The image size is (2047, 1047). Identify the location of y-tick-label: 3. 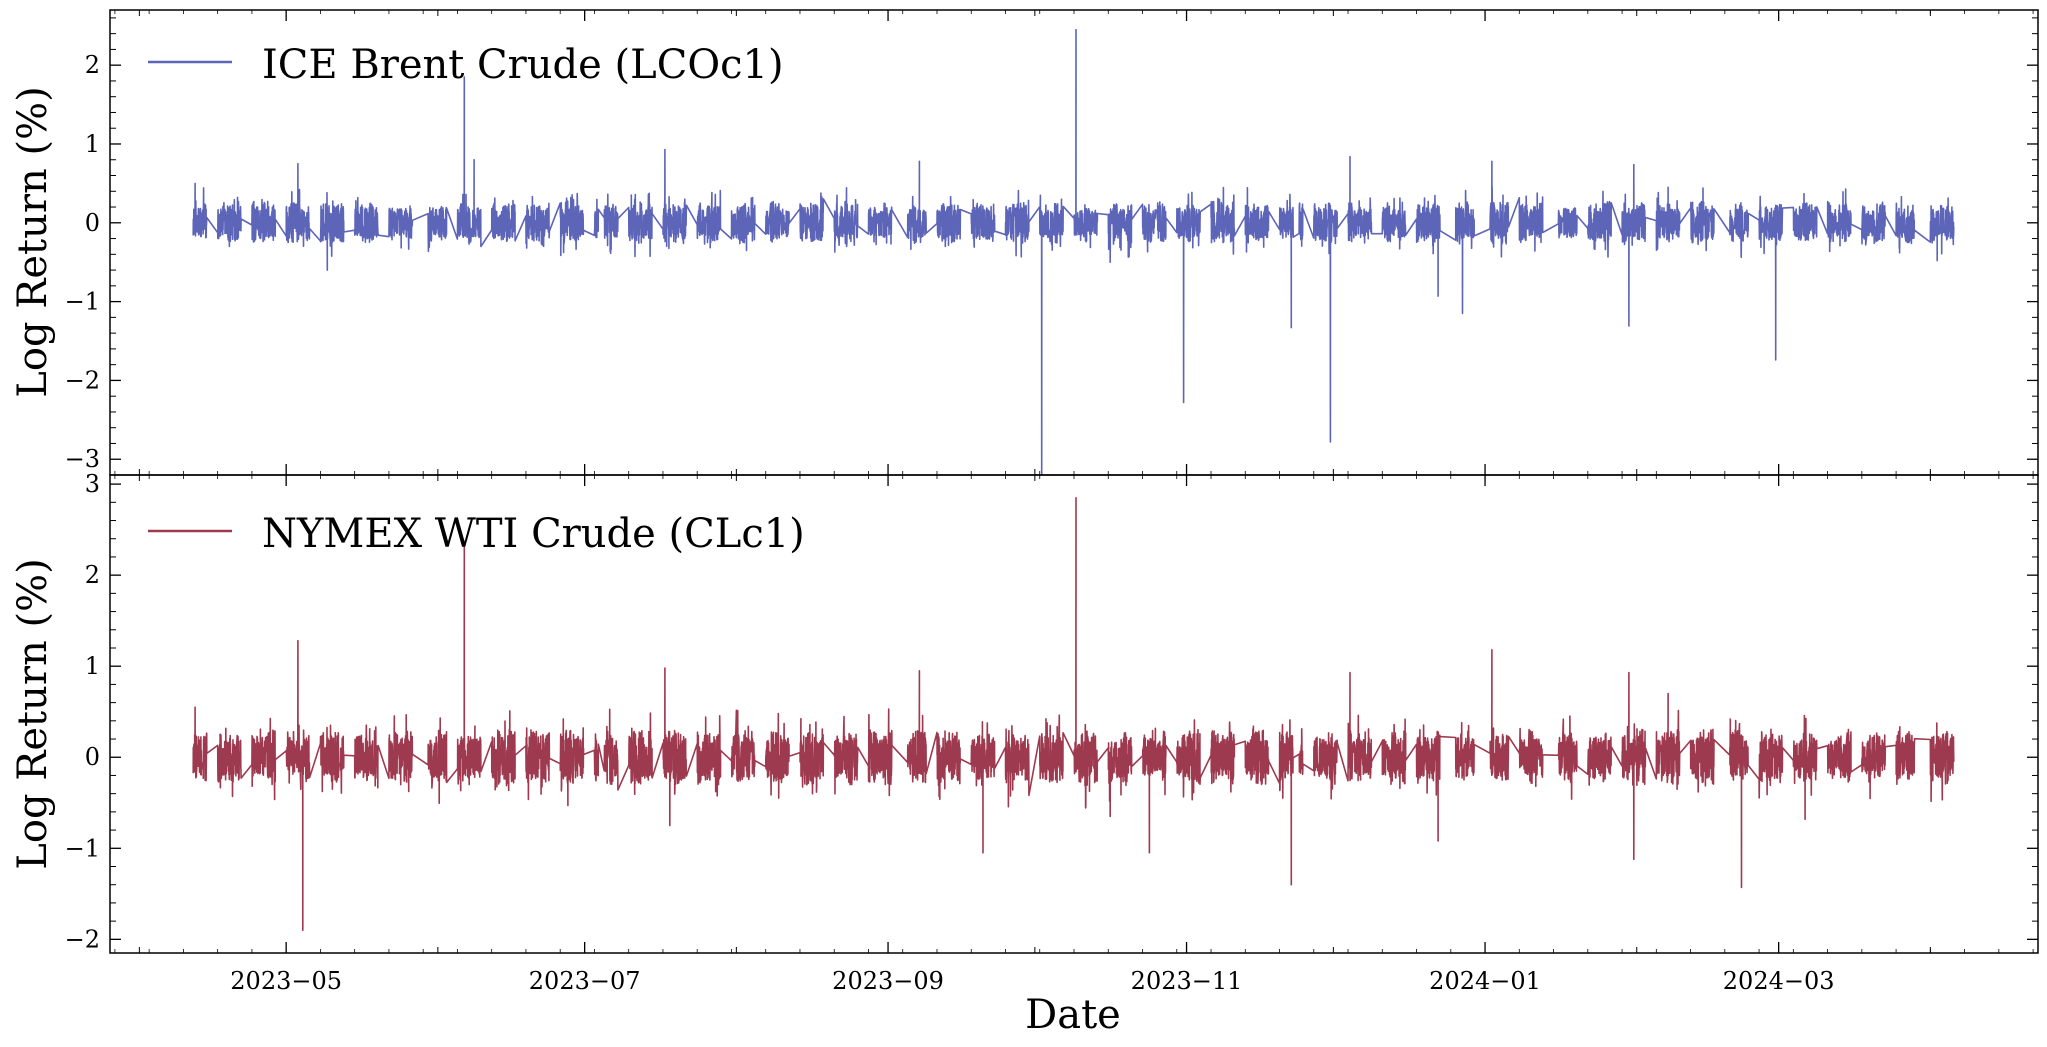
(92, 484).